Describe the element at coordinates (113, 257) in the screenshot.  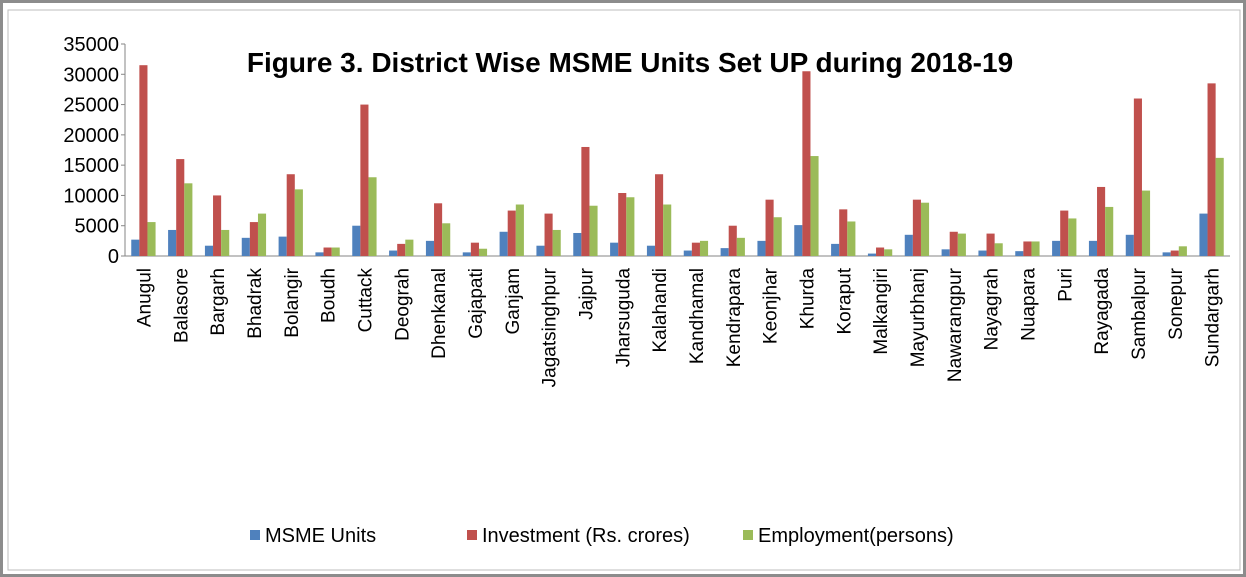
I see `y-tick-label: 0` at that location.